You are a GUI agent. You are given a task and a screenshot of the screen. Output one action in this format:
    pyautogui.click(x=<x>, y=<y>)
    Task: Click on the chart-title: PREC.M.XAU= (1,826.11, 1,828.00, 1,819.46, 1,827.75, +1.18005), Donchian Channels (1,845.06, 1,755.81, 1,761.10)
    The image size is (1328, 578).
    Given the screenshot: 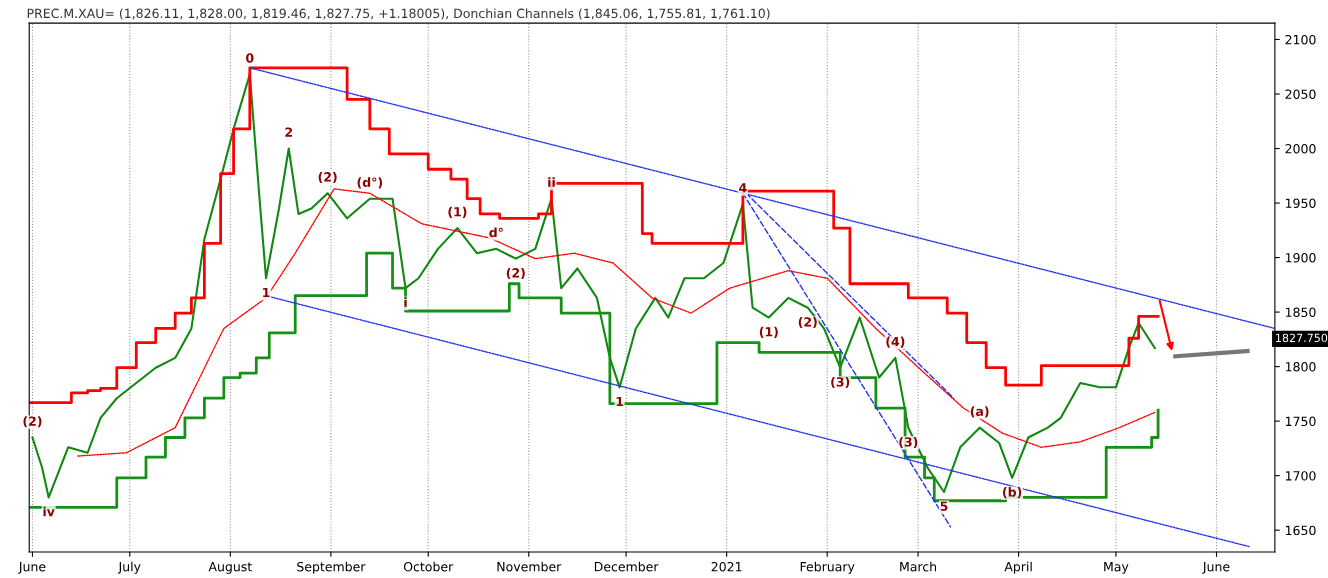 What is the action you would take?
    pyautogui.click(x=398, y=14)
    